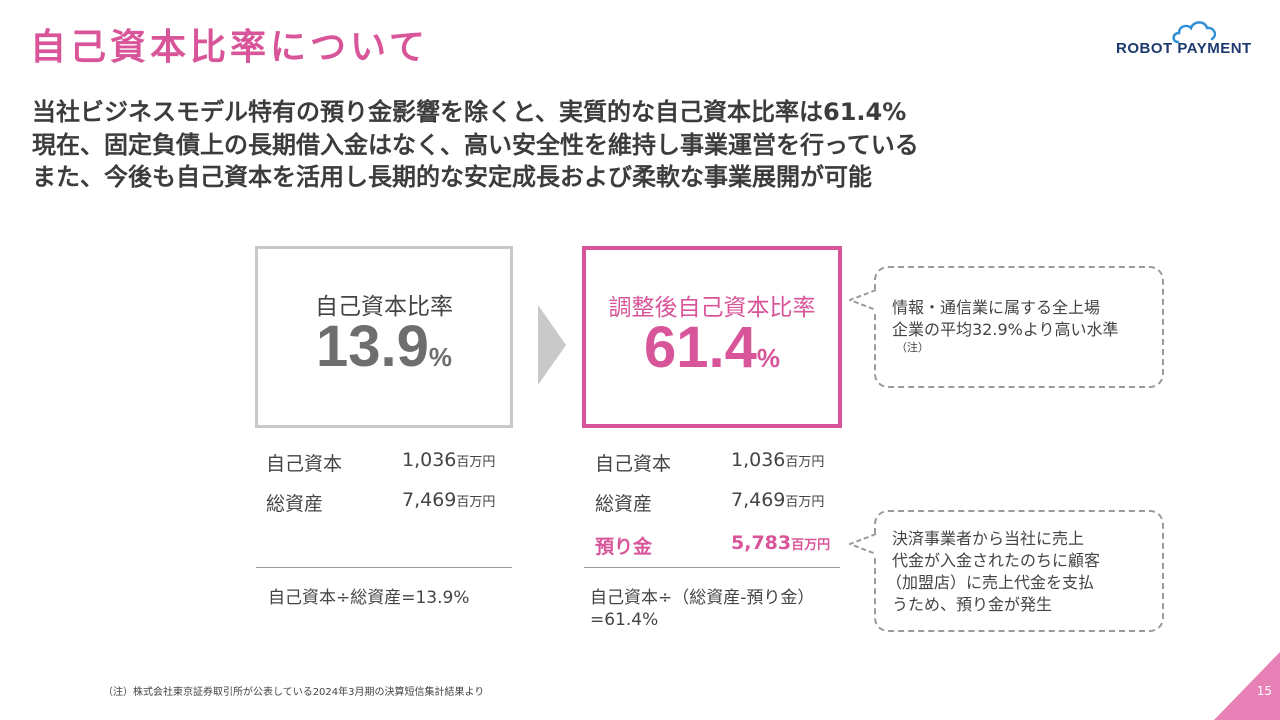  I want to click on left-row-number-assets: 7,469, so click(429, 500).